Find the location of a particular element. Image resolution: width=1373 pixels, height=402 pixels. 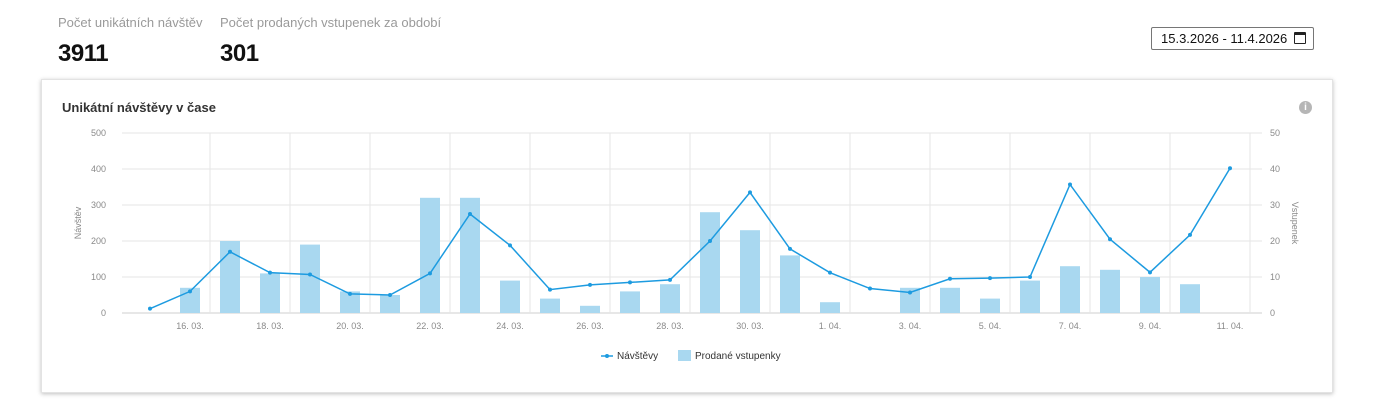

x-tick-label: 11. 04. is located at coordinates (1230, 326).